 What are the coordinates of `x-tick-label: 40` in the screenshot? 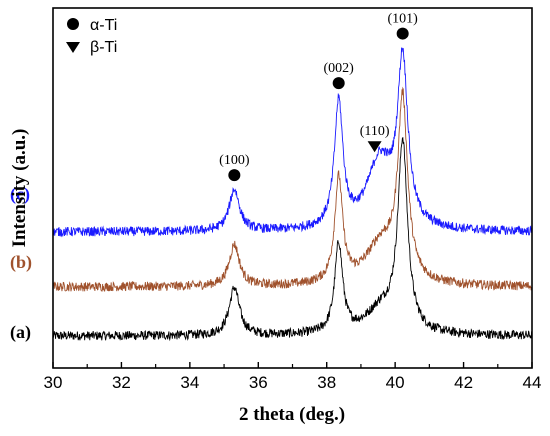 It's located at (395, 382).